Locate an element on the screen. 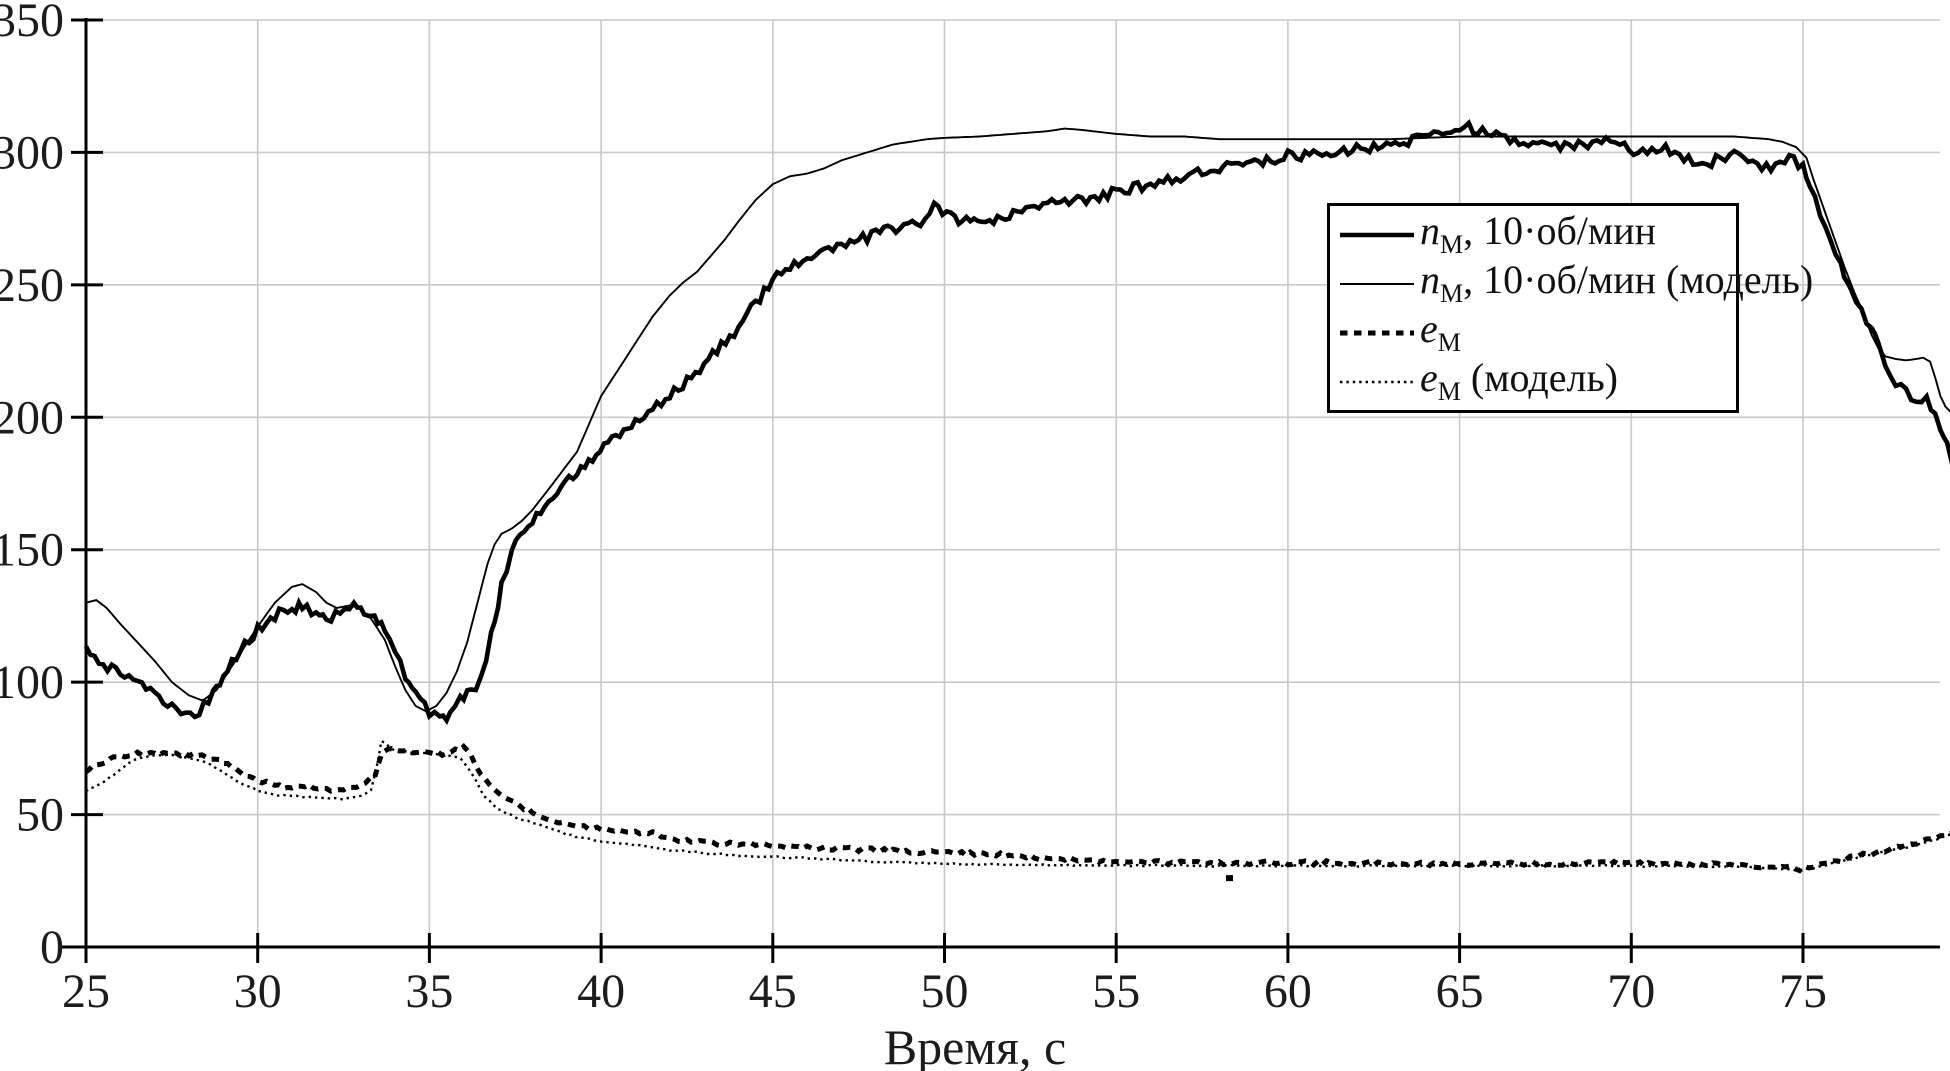  y-tick-label: 100 is located at coordinates (32, 682).